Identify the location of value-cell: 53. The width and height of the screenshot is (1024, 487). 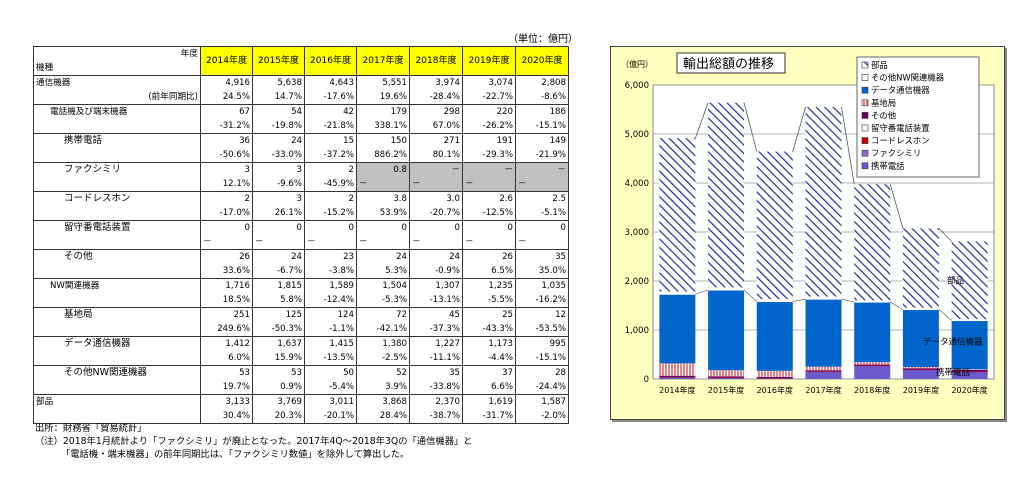
(226, 372).